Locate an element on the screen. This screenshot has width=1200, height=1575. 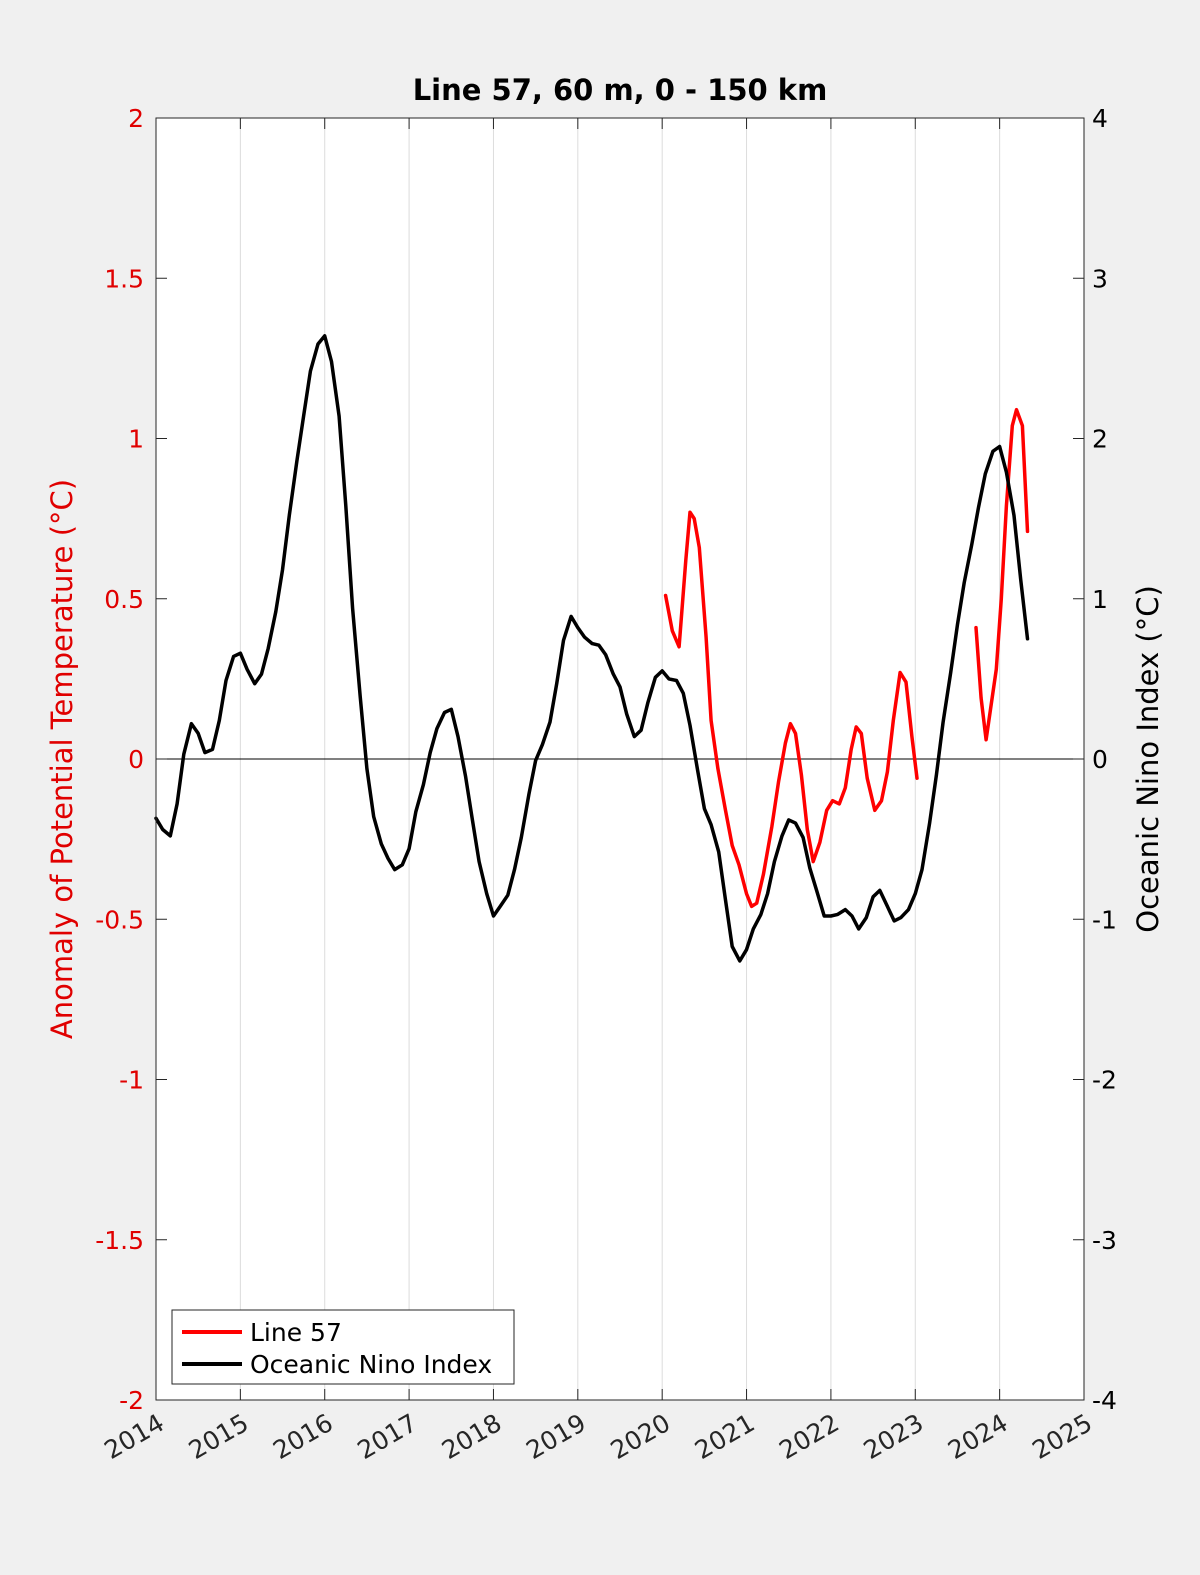
y-left-tick-label: 0.5 is located at coordinates (124, 599).